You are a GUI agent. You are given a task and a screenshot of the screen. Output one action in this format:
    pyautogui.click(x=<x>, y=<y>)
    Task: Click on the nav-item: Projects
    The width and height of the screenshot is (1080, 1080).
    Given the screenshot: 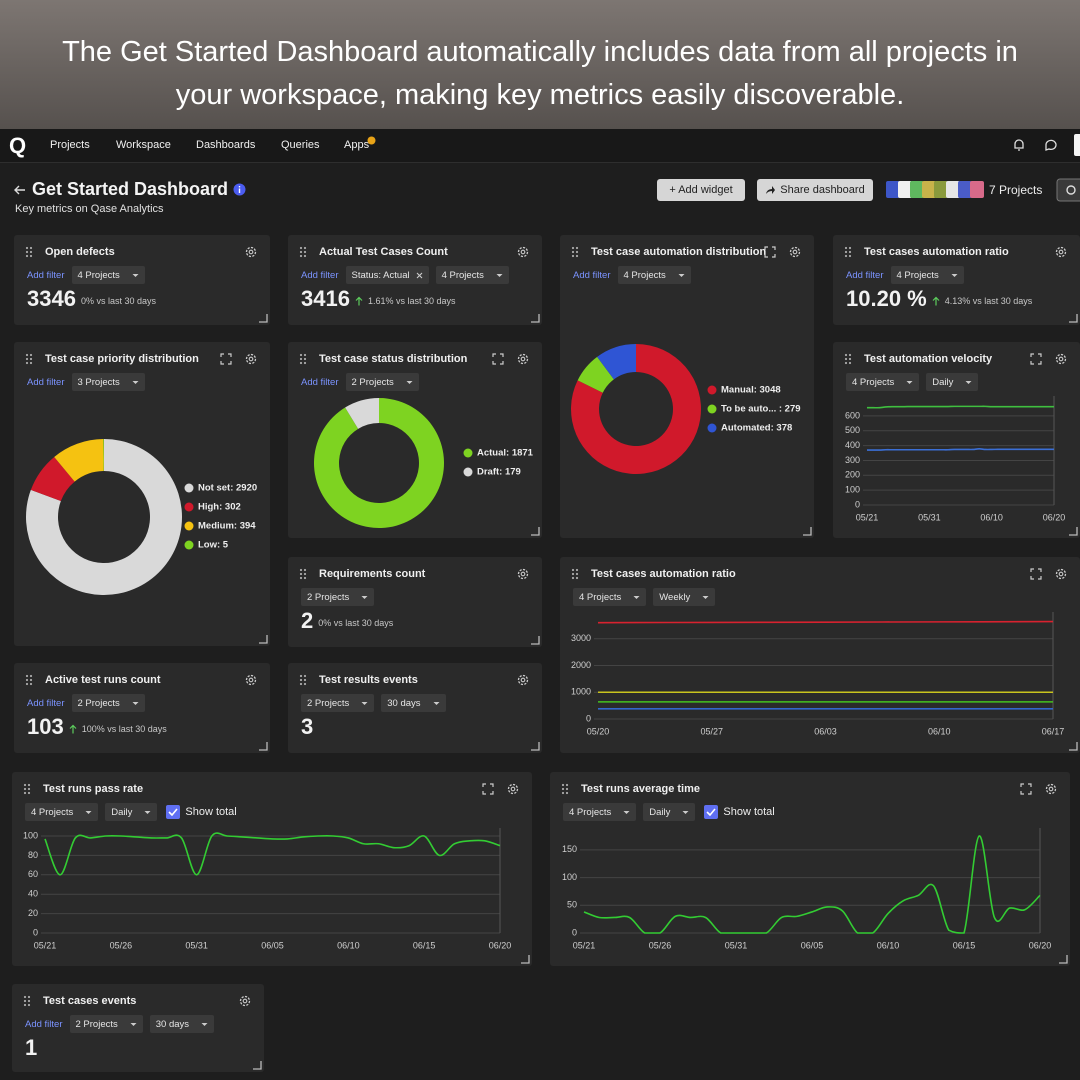 What is the action you would take?
    pyautogui.click(x=70, y=145)
    